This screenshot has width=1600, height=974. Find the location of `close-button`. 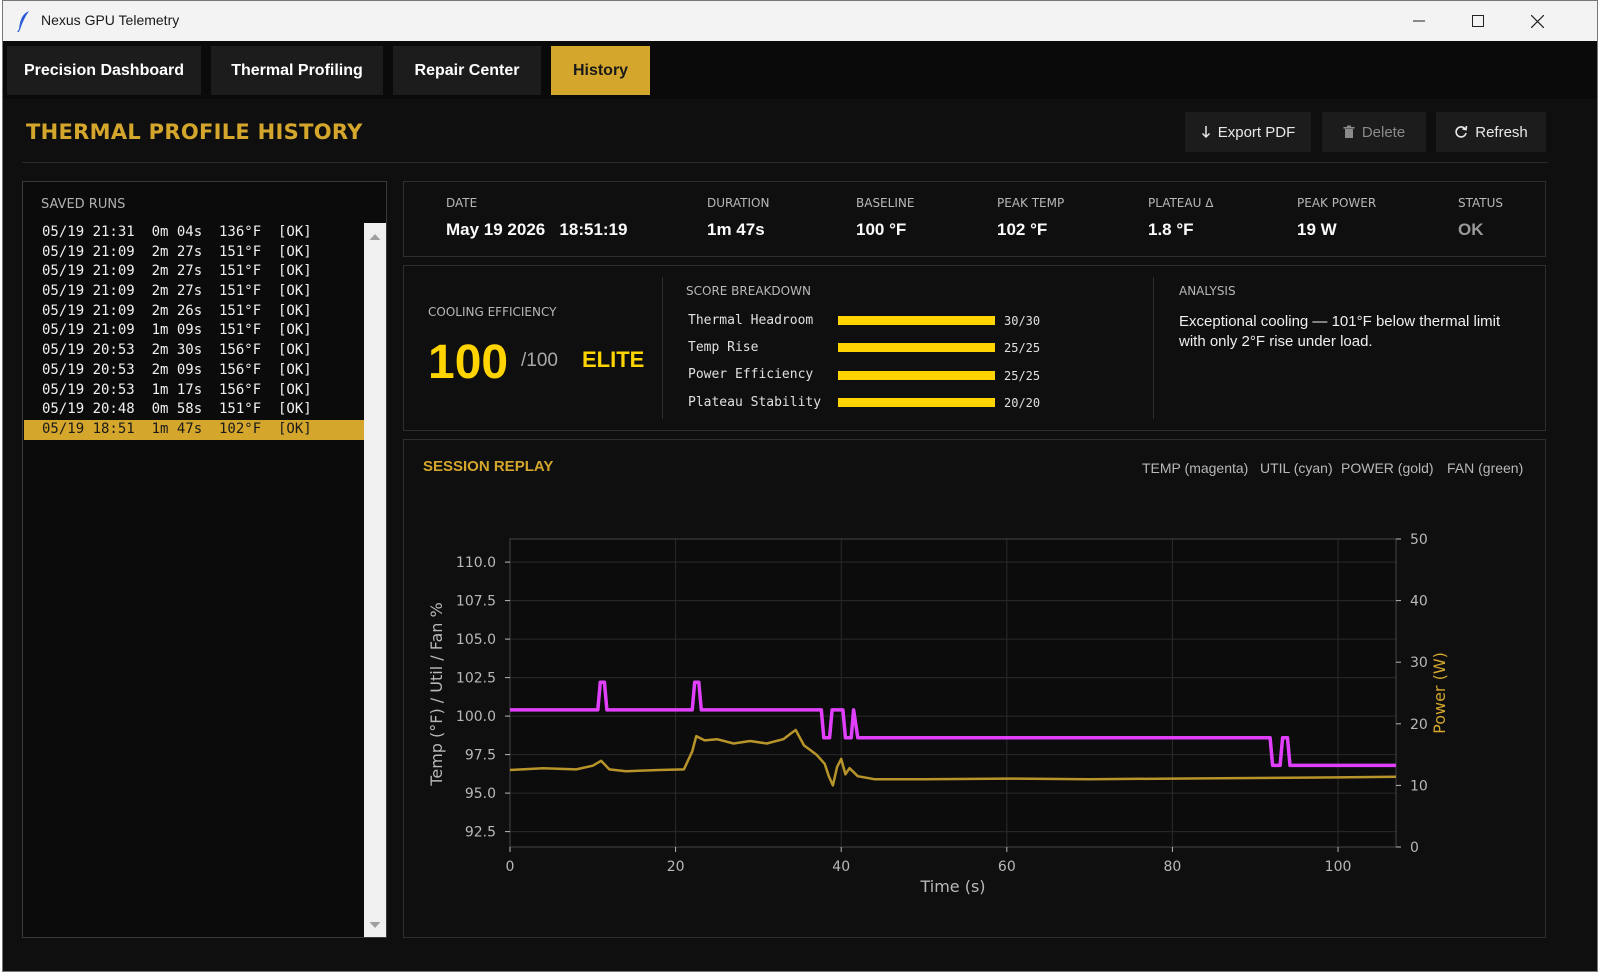

close-button is located at coordinates (1537, 21).